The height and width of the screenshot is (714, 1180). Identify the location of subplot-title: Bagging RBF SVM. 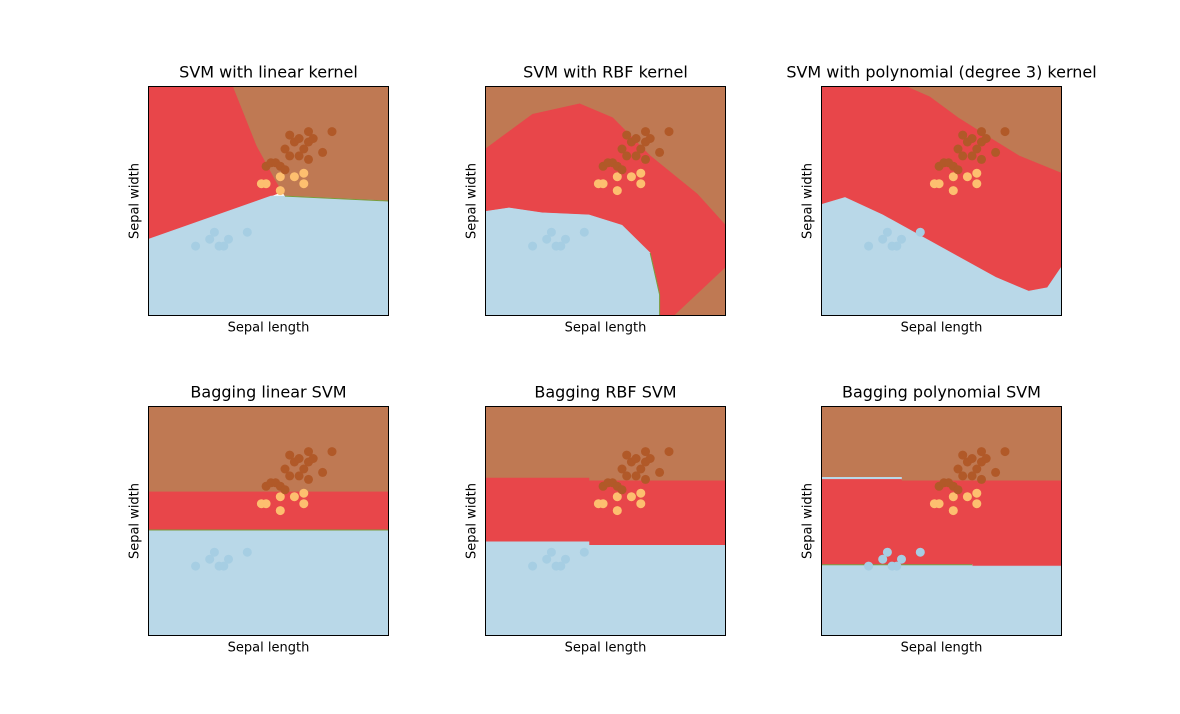
(605, 392).